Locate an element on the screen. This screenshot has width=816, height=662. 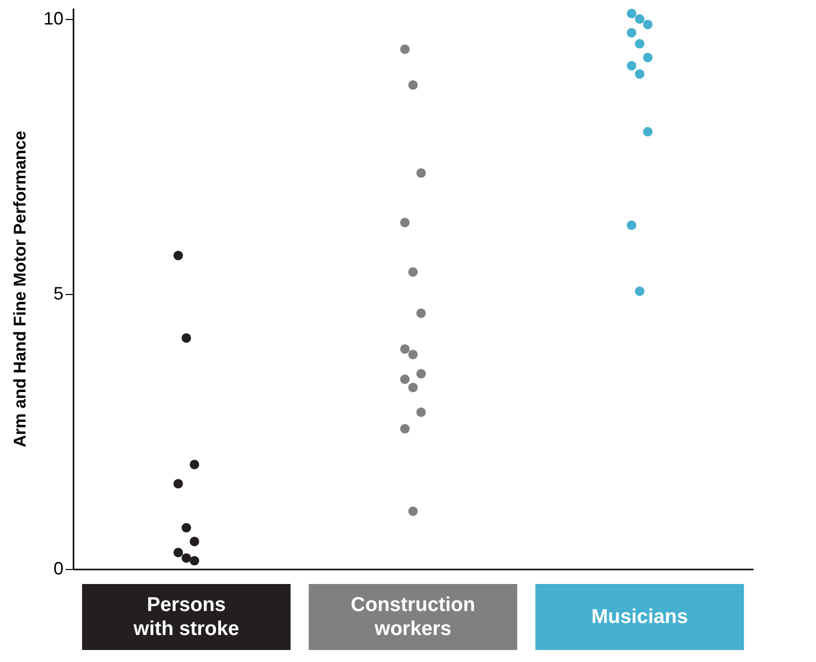
x-tick-label: Persons with stroke is located at coordinates (186, 617).